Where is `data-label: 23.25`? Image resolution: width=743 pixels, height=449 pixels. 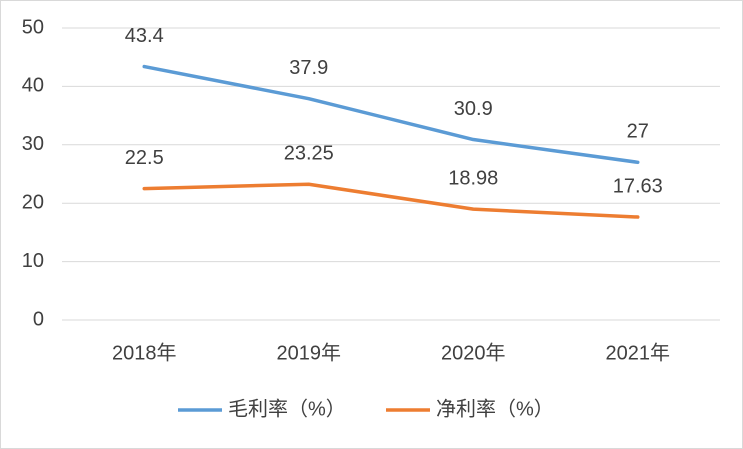
data-label: 23.25 is located at coordinates (309, 154).